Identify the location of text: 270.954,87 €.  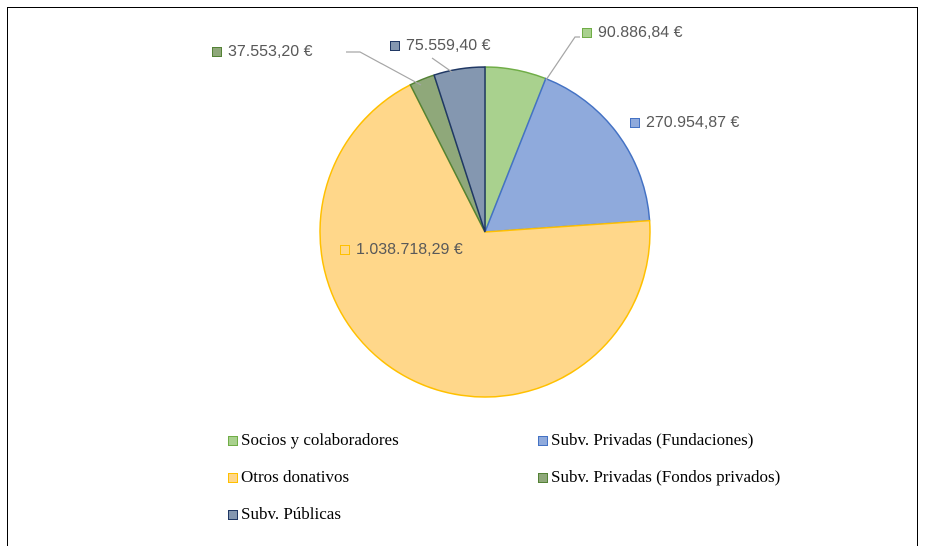
(693, 122).